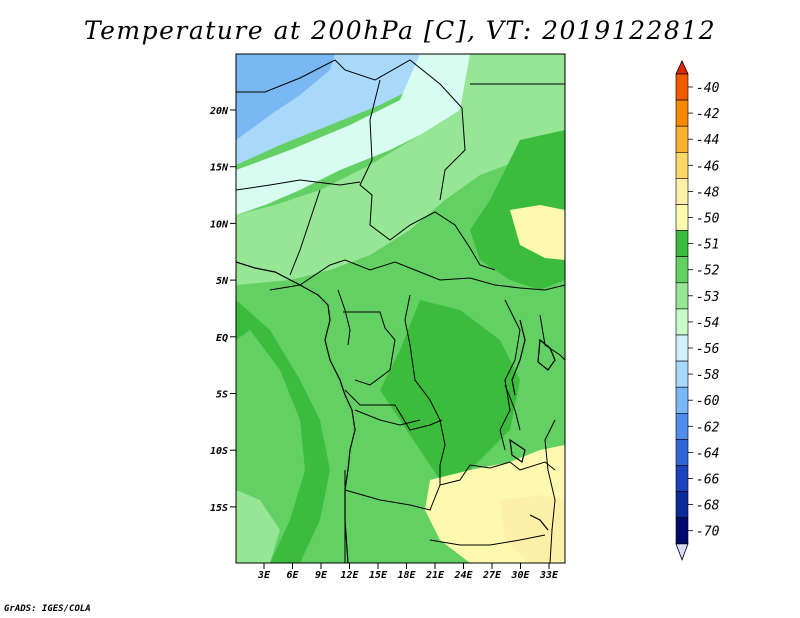 This screenshot has height=618, width=800. Describe the element at coordinates (219, 224) in the screenshot. I see `lat-tick-label: 10N` at that location.